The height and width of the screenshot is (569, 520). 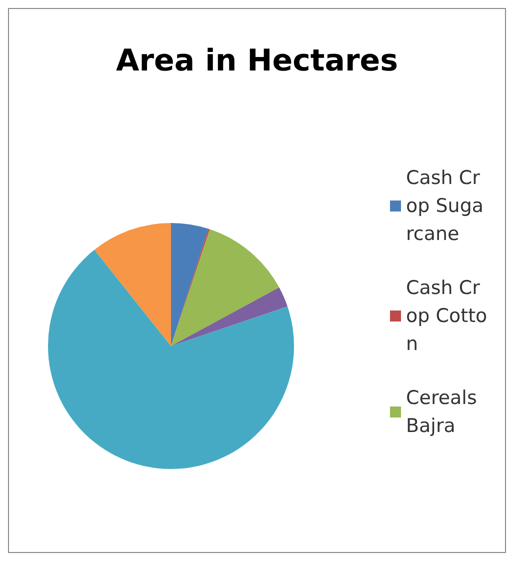 I want to click on chart-title: Area in Hectares, so click(x=257, y=61).